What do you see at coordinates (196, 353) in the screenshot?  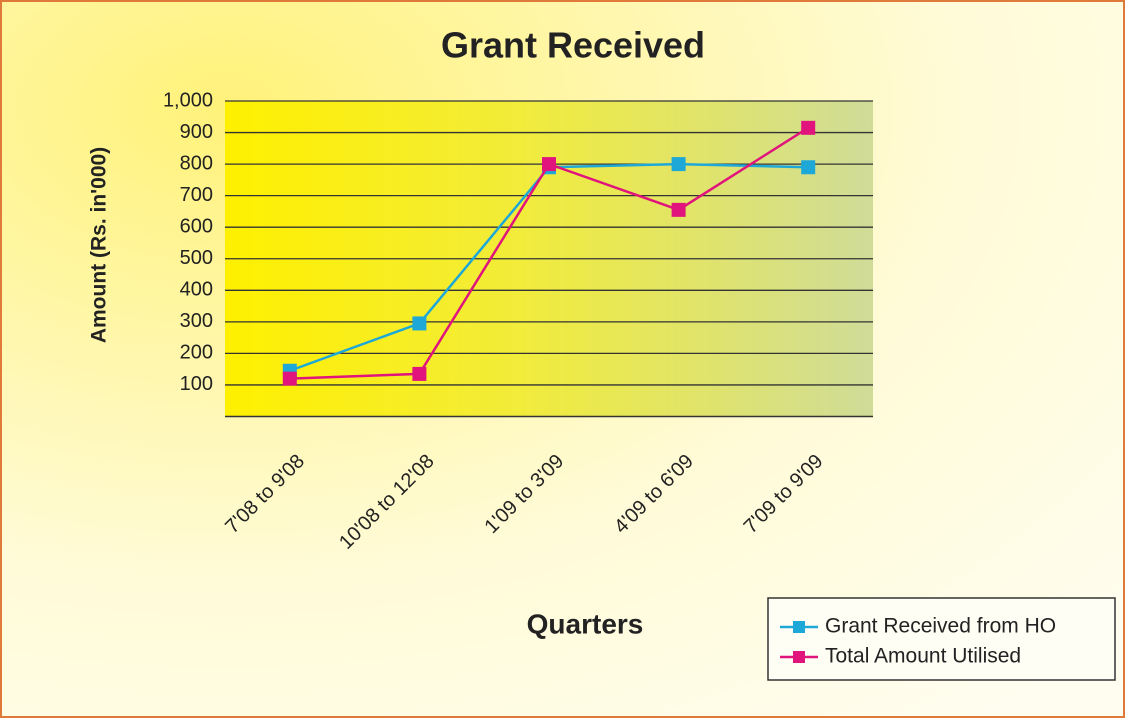 I see `y-tick-label: 200` at bounding box center [196, 353].